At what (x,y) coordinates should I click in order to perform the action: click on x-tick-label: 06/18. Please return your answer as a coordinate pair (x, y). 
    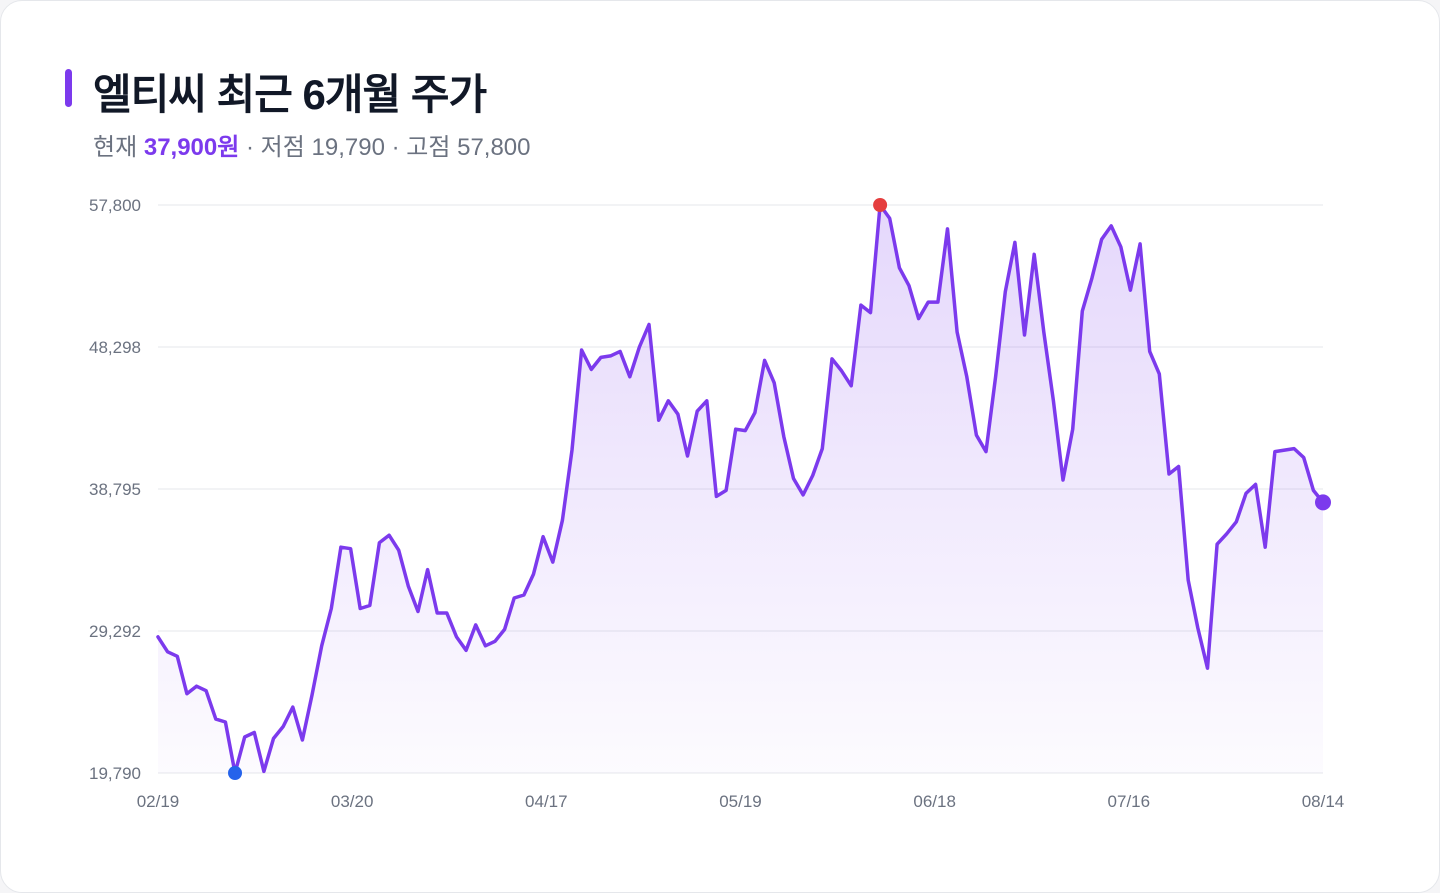
    Looking at the image, I should click on (934, 801).